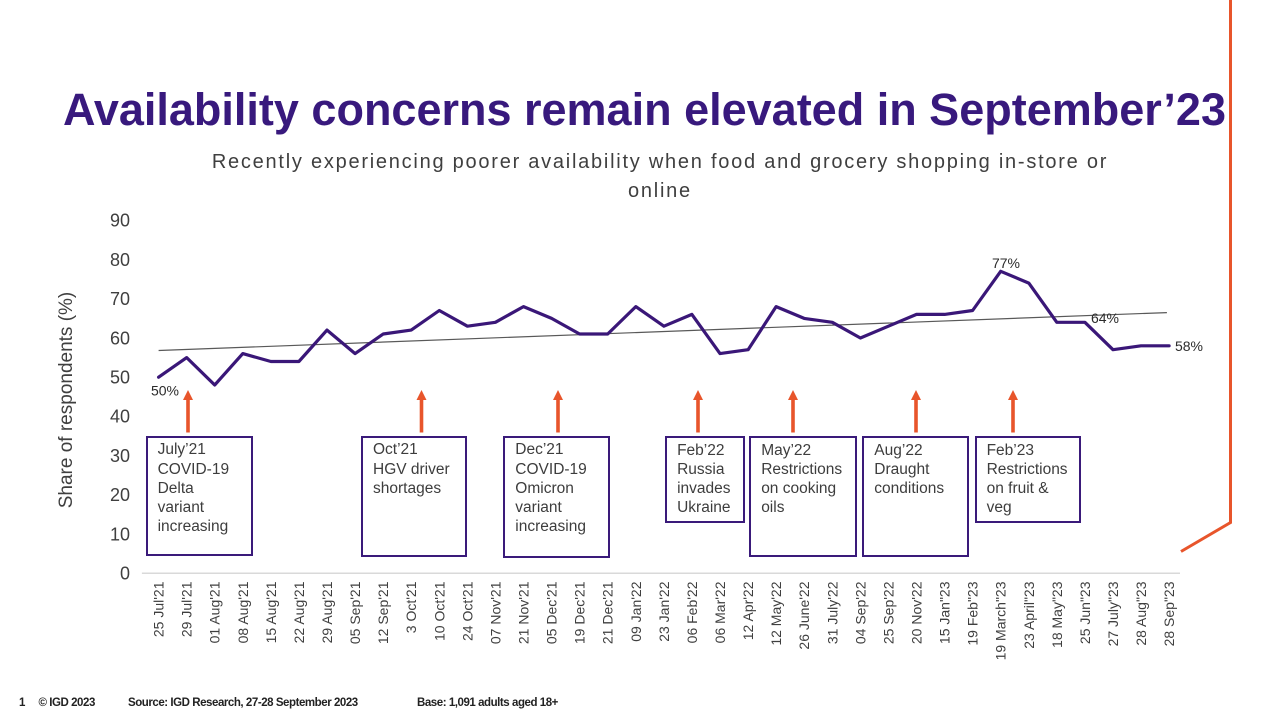 This screenshot has width=1280, height=720. I want to click on svg-text: 19 Feb"23, so click(973, 613).